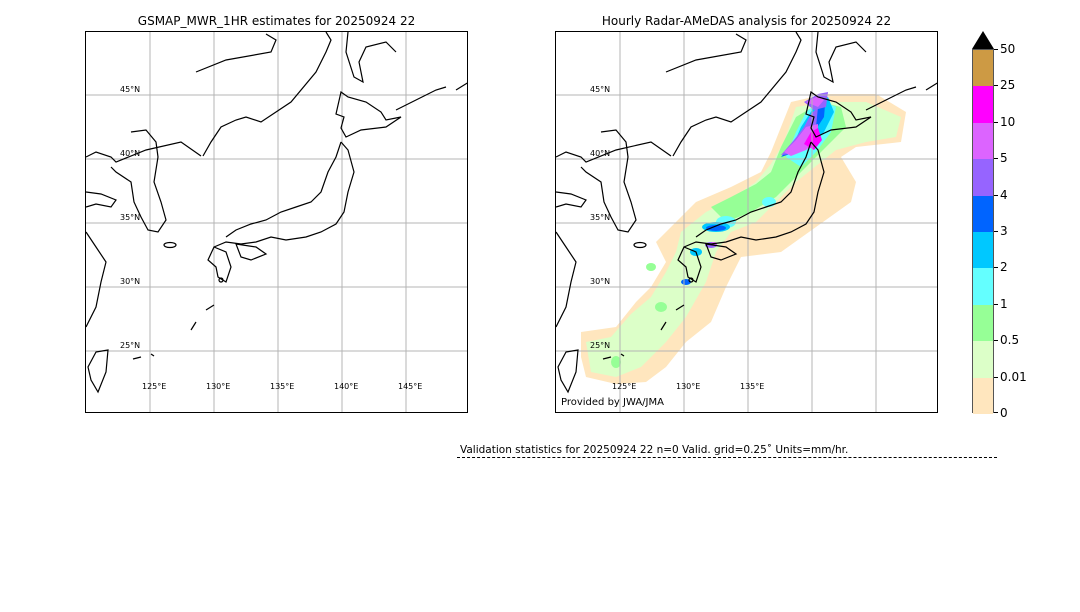  I want to click on colorbar-label-2: 2, so click(1004, 267).